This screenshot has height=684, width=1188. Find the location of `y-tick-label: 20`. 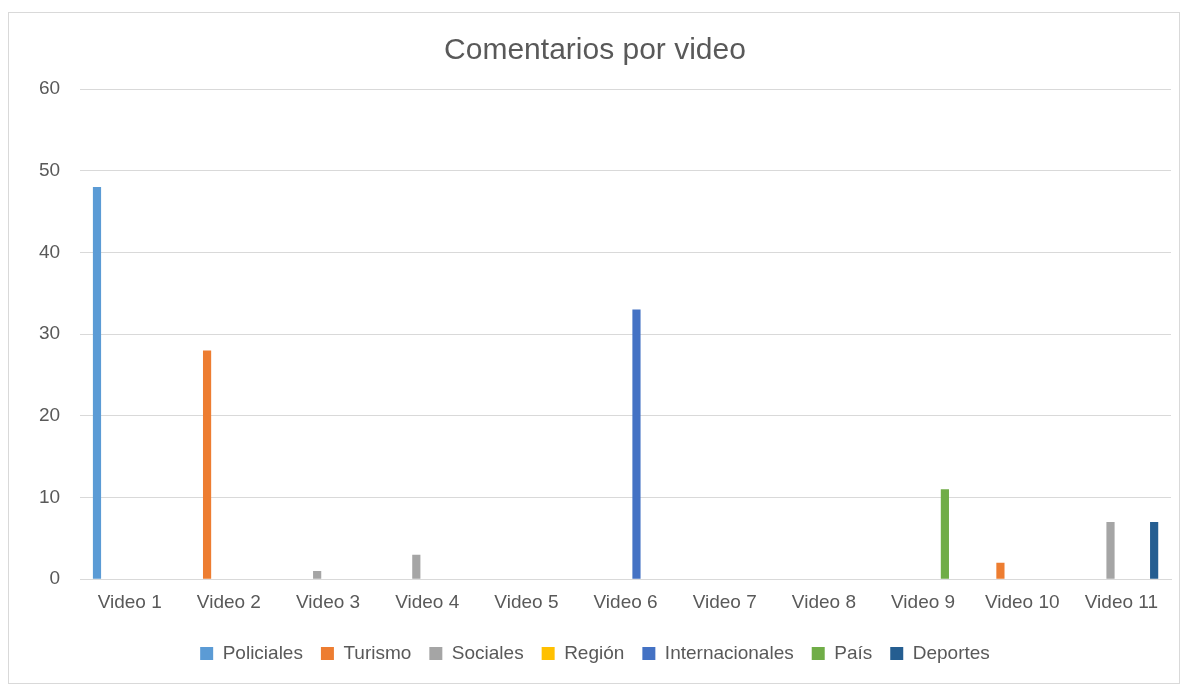

y-tick-label: 20 is located at coordinates (49, 415).